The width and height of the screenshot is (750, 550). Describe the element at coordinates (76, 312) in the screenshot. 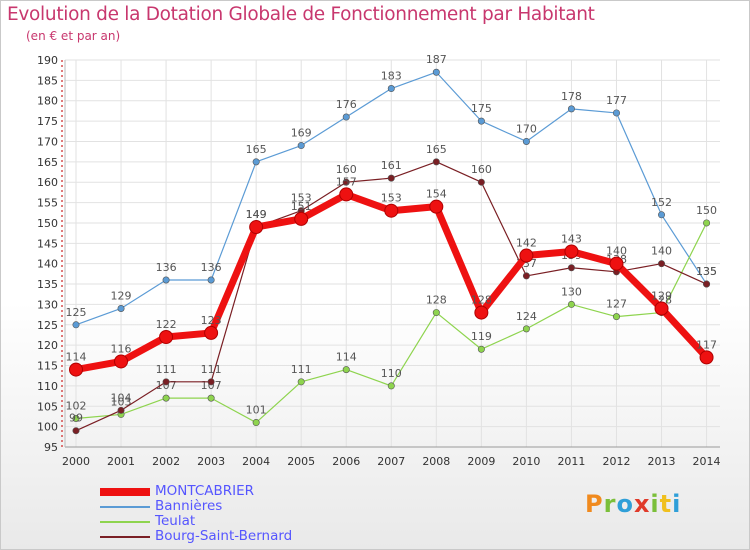

I see `data-label: 125` at that location.